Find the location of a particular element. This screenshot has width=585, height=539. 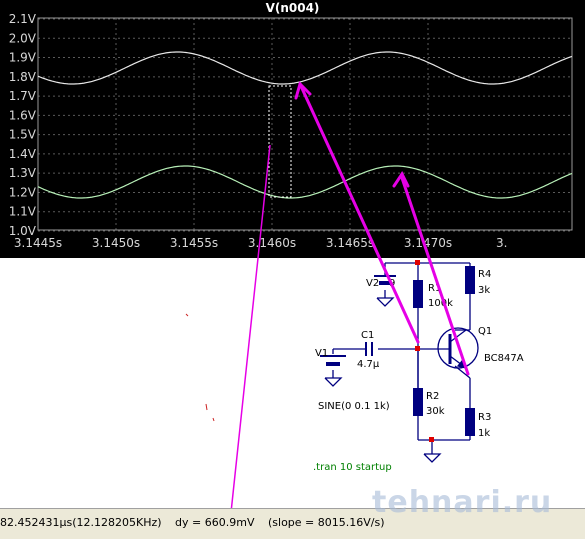

x-tick-label: 3.1455s is located at coordinates (194, 243).